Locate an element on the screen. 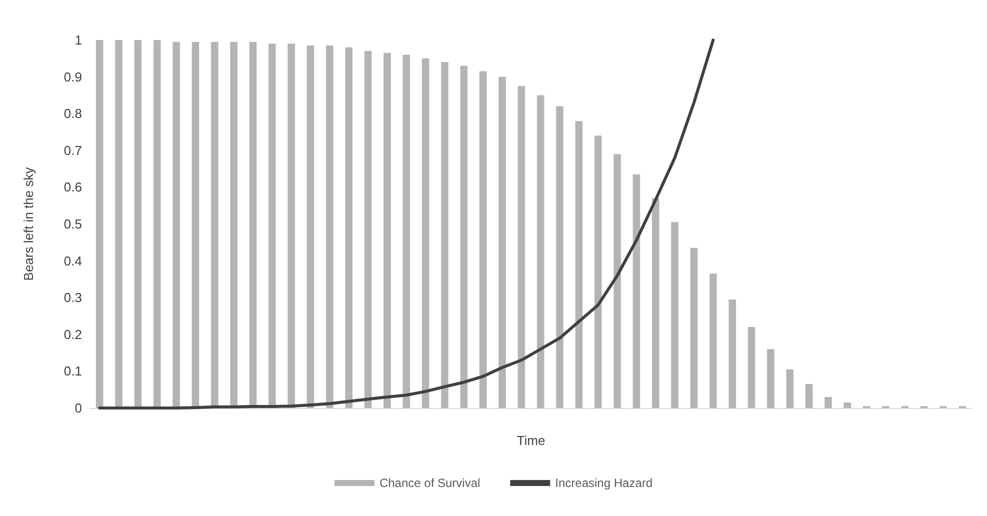 The image size is (987, 516). y-tick-label: 0.8 is located at coordinates (73, 114).